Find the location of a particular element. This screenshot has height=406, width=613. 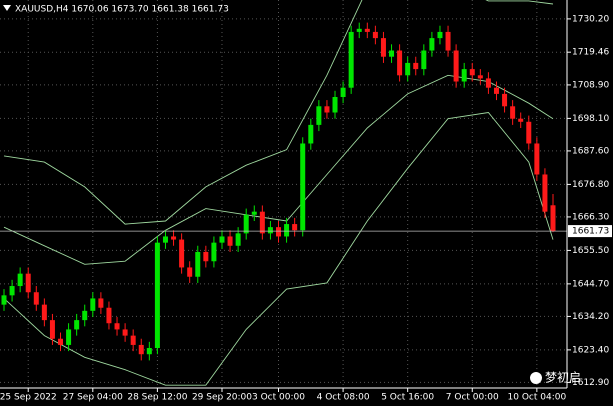

y-tick-label: 1676.80 is located at coordinates (590, 185).